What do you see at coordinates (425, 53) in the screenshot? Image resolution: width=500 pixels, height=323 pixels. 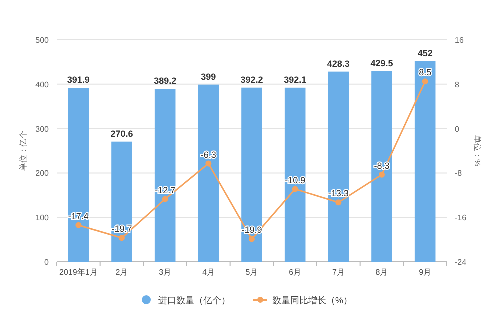 I see `data-label: 452` at bounding box center [425, 53].